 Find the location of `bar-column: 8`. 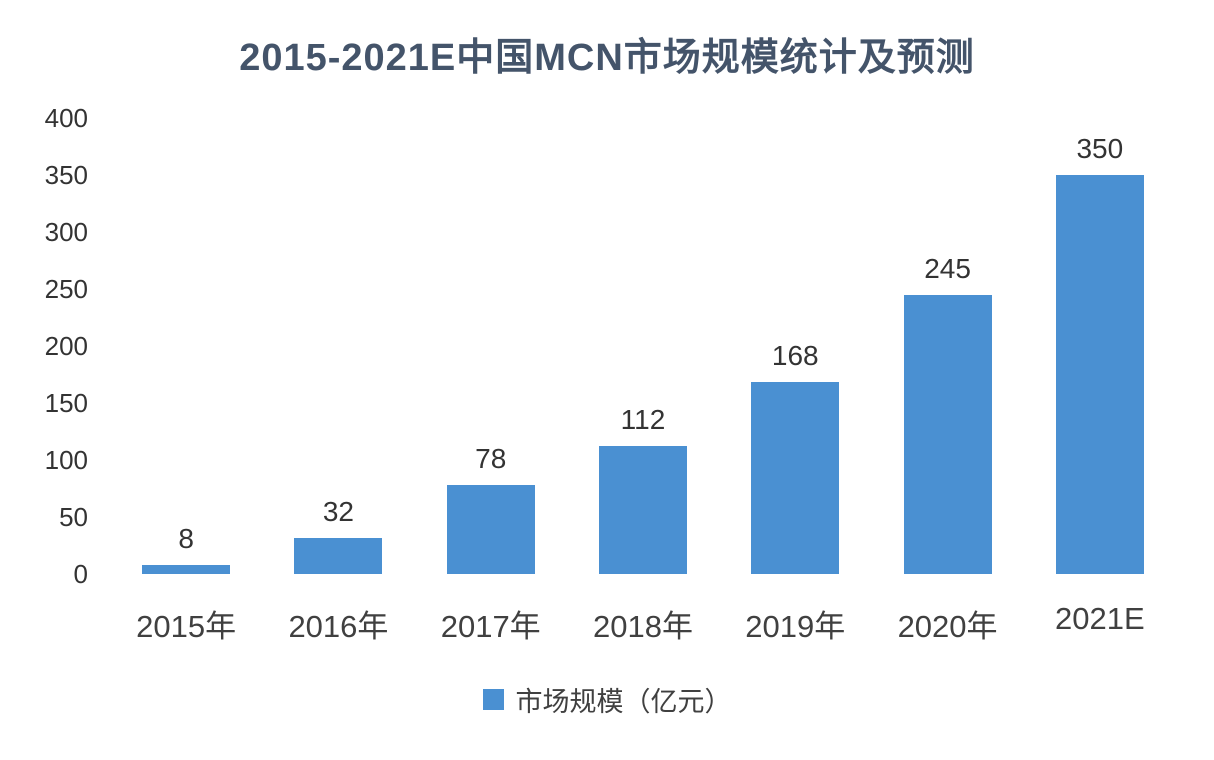

bar-column: 8 is located at coordinates (186, 346).